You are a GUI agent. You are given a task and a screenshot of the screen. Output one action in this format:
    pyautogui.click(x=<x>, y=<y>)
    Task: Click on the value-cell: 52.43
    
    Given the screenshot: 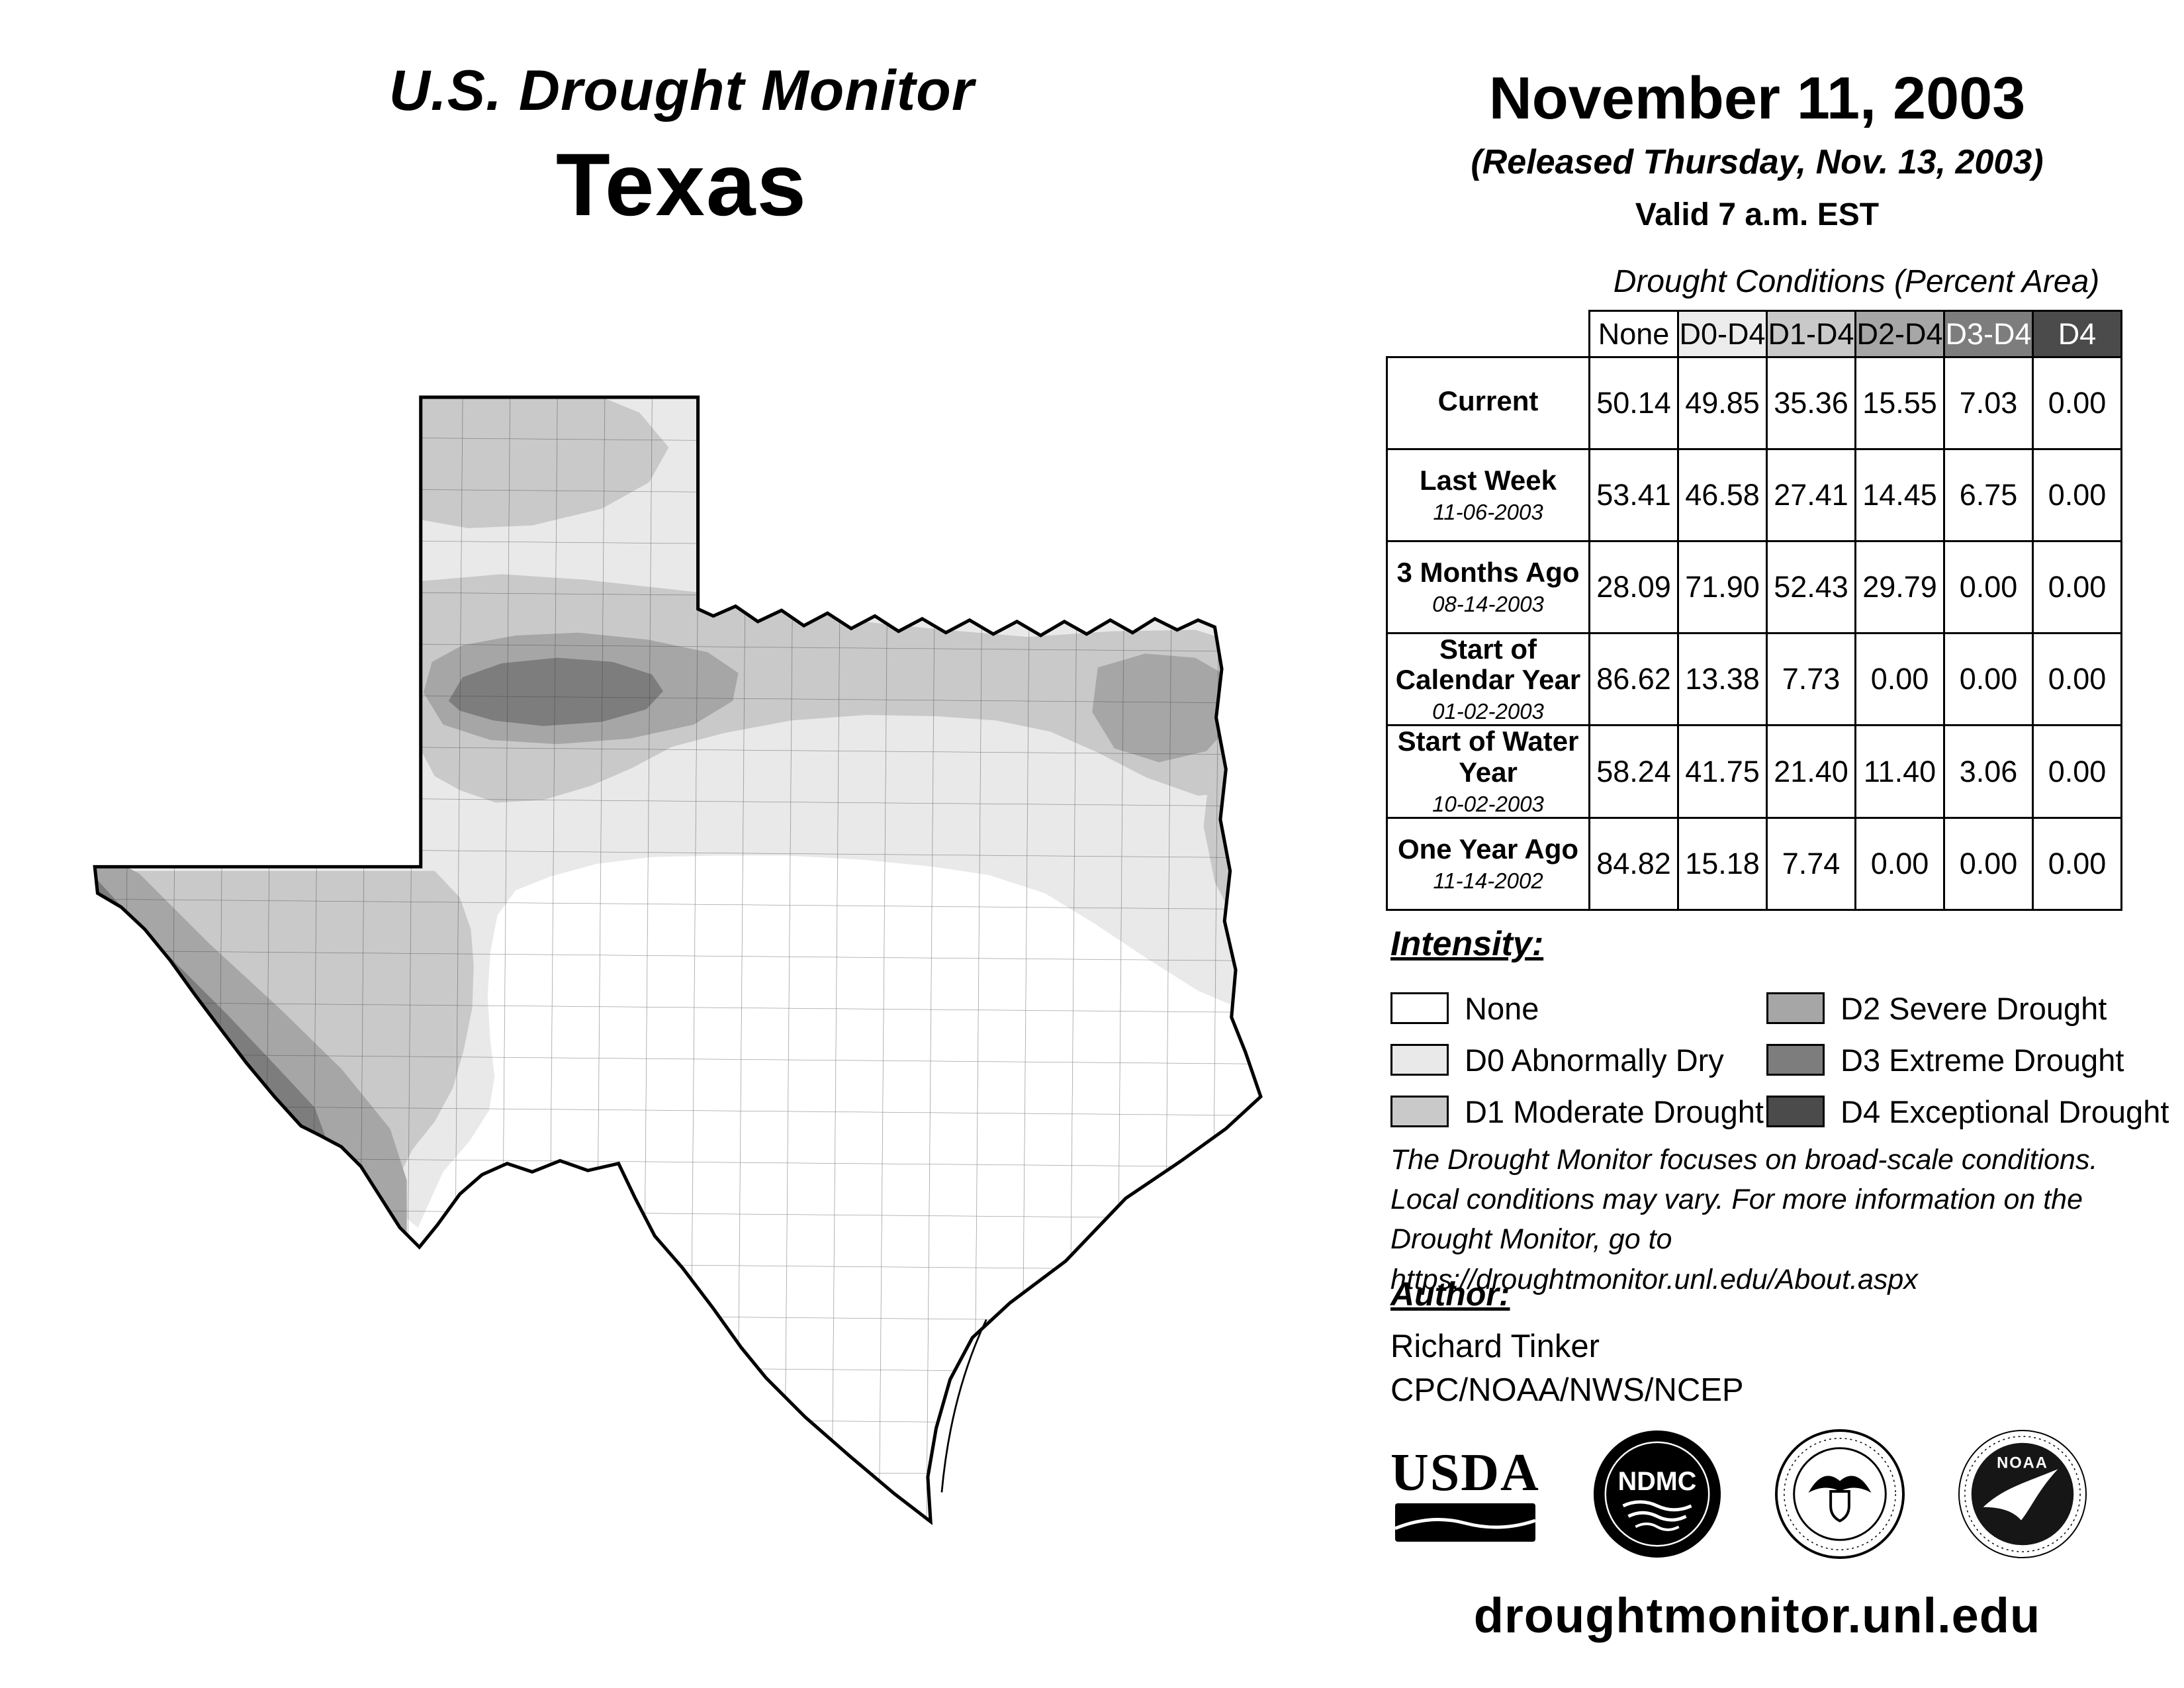 What is the action you would take?
    pyautogui.click(x=1811, y=587)
    